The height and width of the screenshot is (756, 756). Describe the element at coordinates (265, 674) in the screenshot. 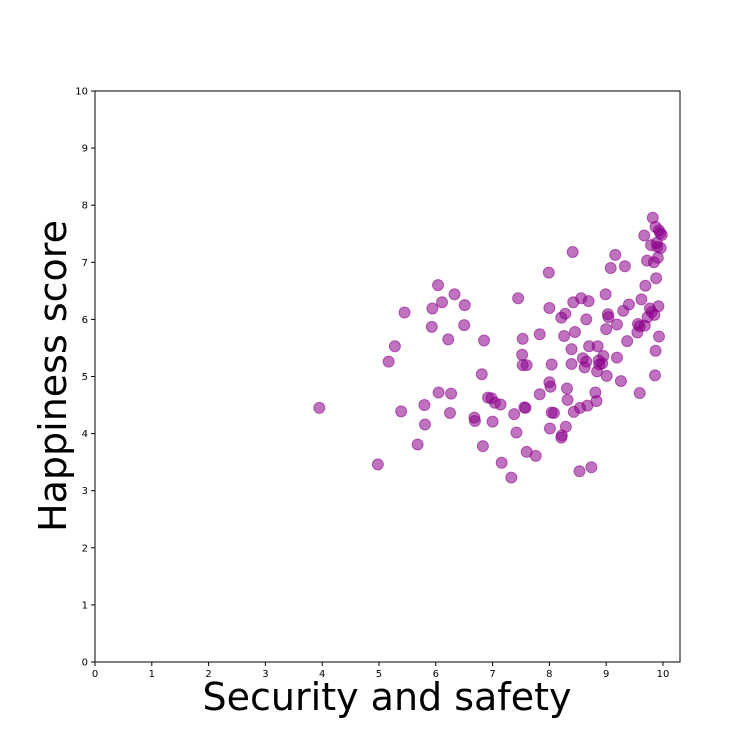

I see `x-tick-label: 3` at that location.